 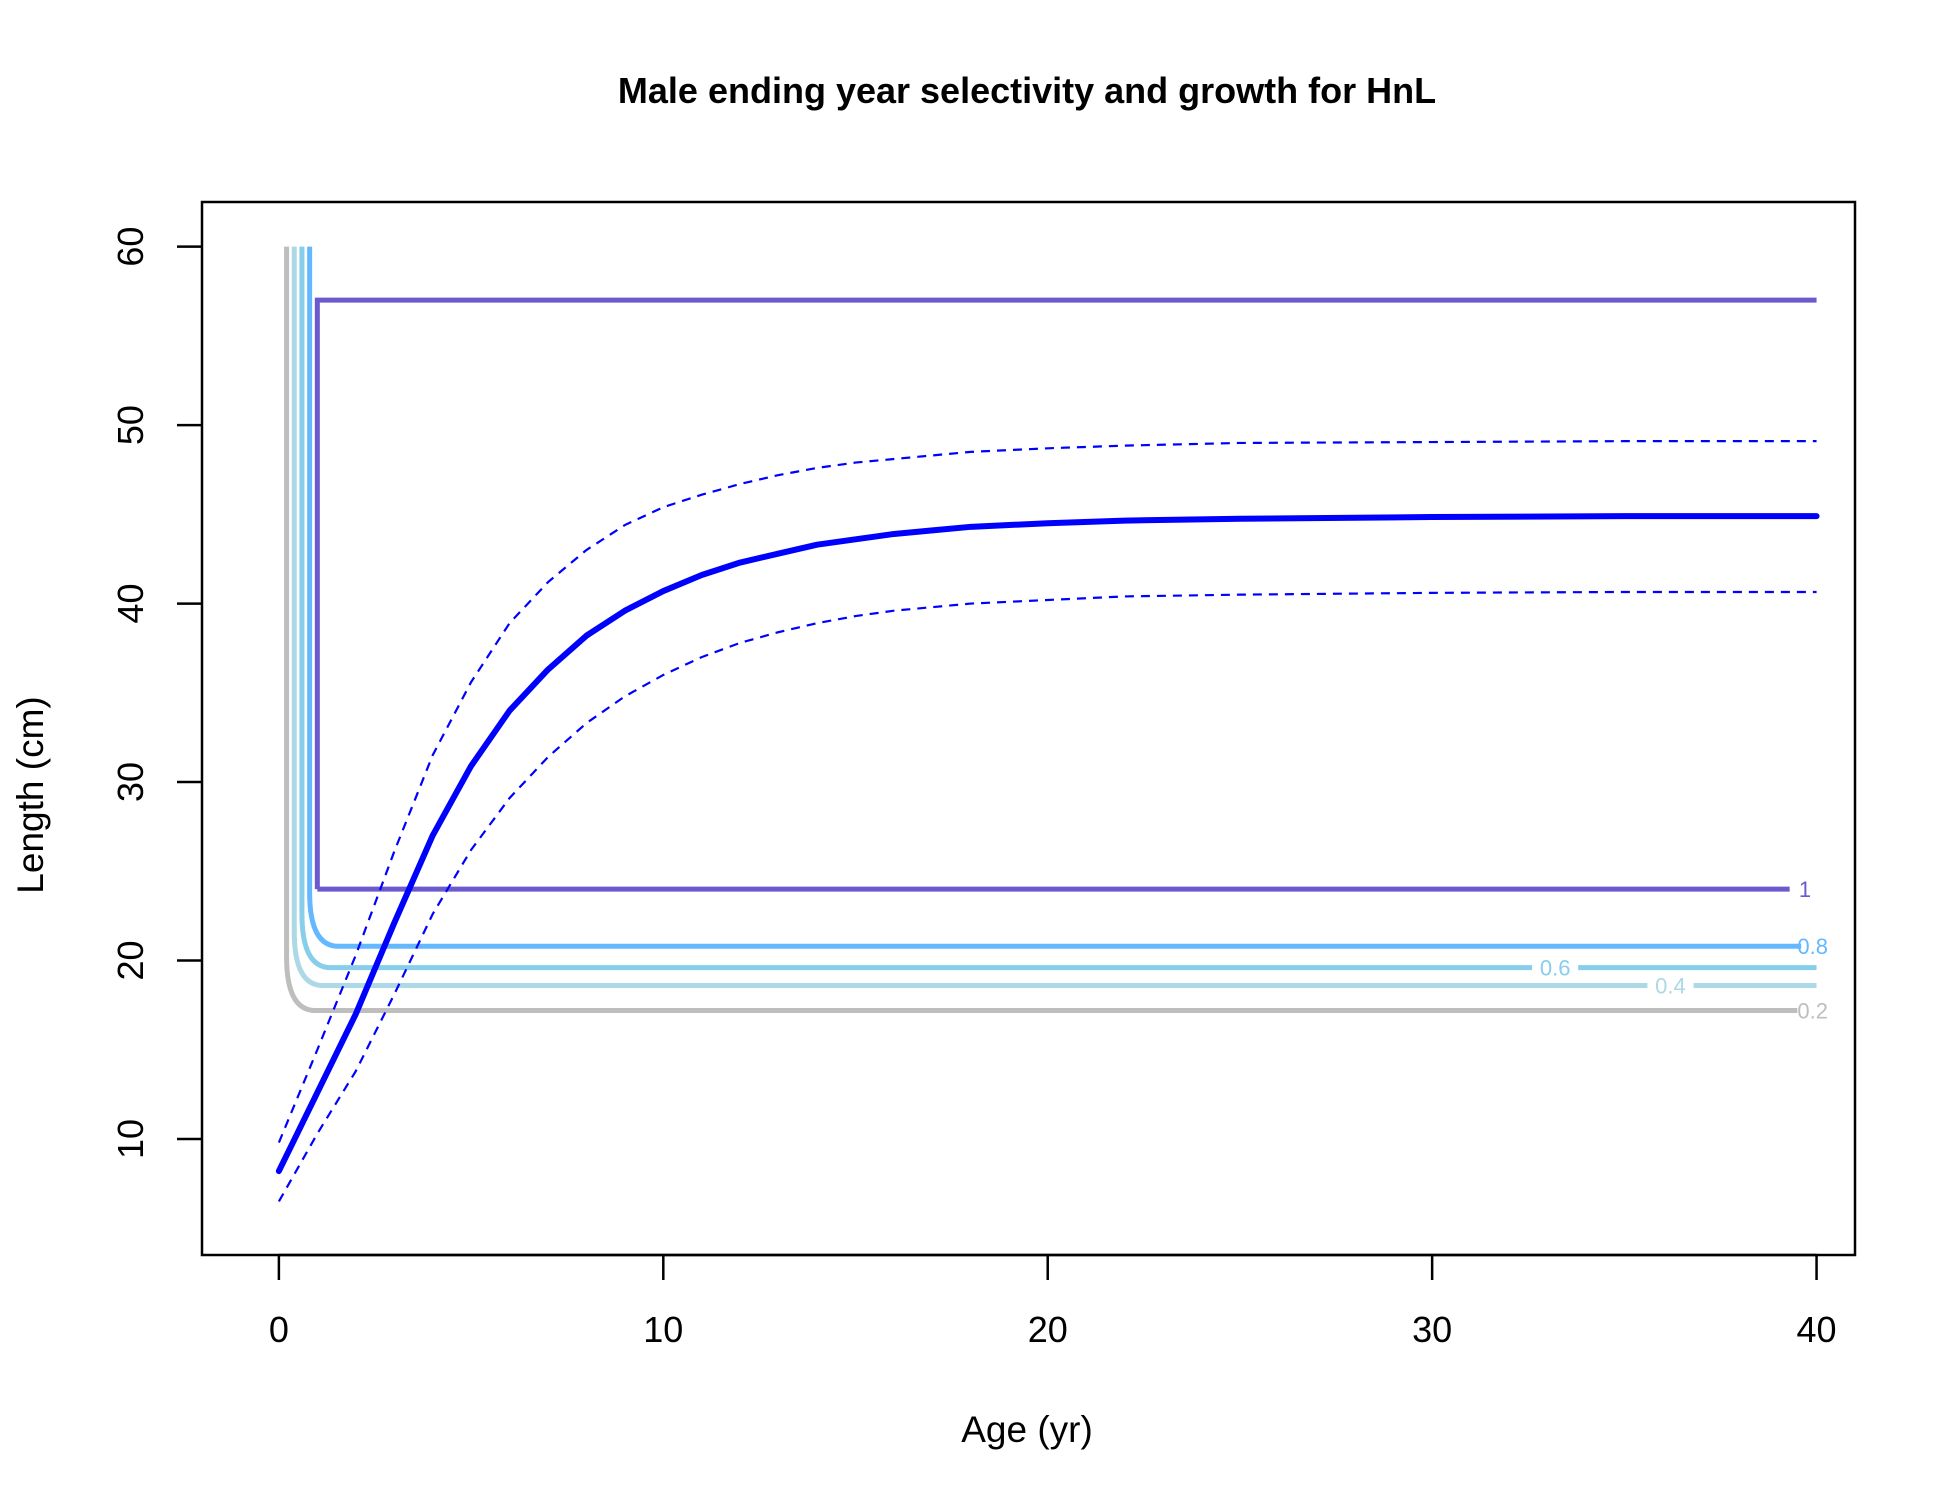 What do you see at coordinates (30, 794) in the screenshot?
I see `y-axis-label: Length (cm)` at bounding box center [30, 794].